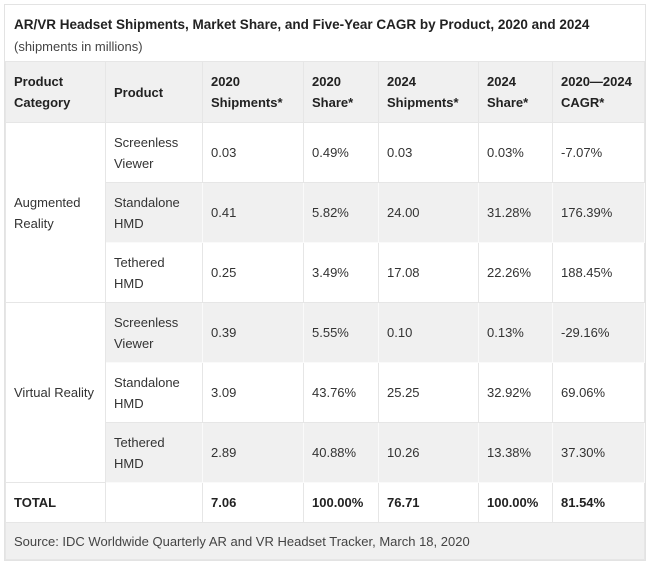 The height and width of the screenshot is (567, 650). Describe the element at coordinates (154, 92) in the screenshot. I see `column-header: Product` at that location.